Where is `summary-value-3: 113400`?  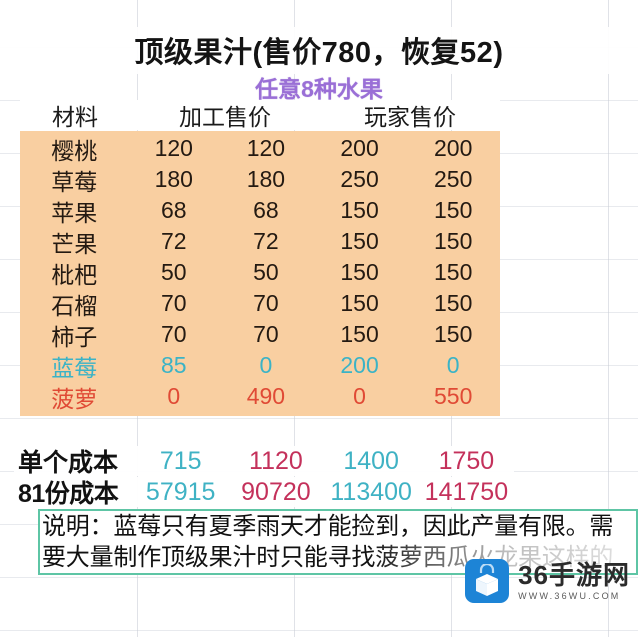 summary-value-3: 113400 is located at coordinates (371, 491).